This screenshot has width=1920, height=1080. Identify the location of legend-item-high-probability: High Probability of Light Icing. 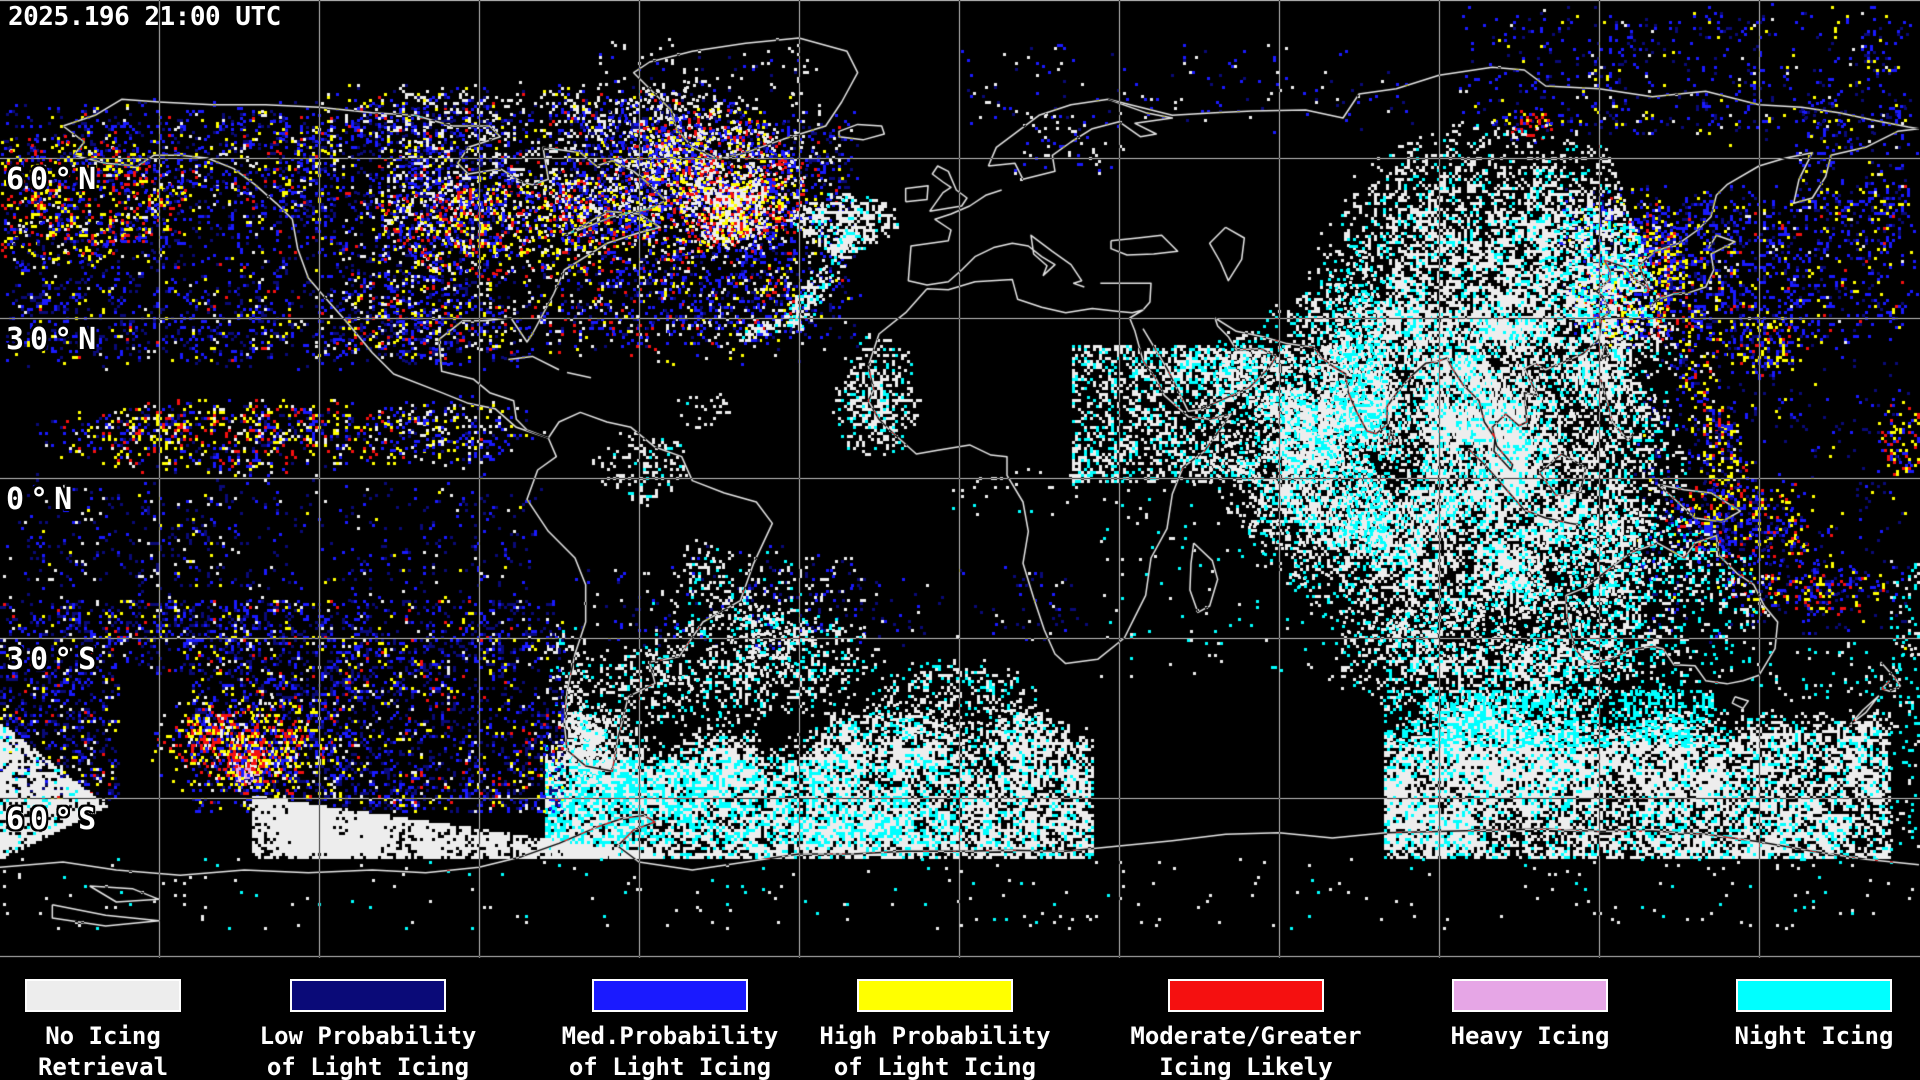
(935, 1029).